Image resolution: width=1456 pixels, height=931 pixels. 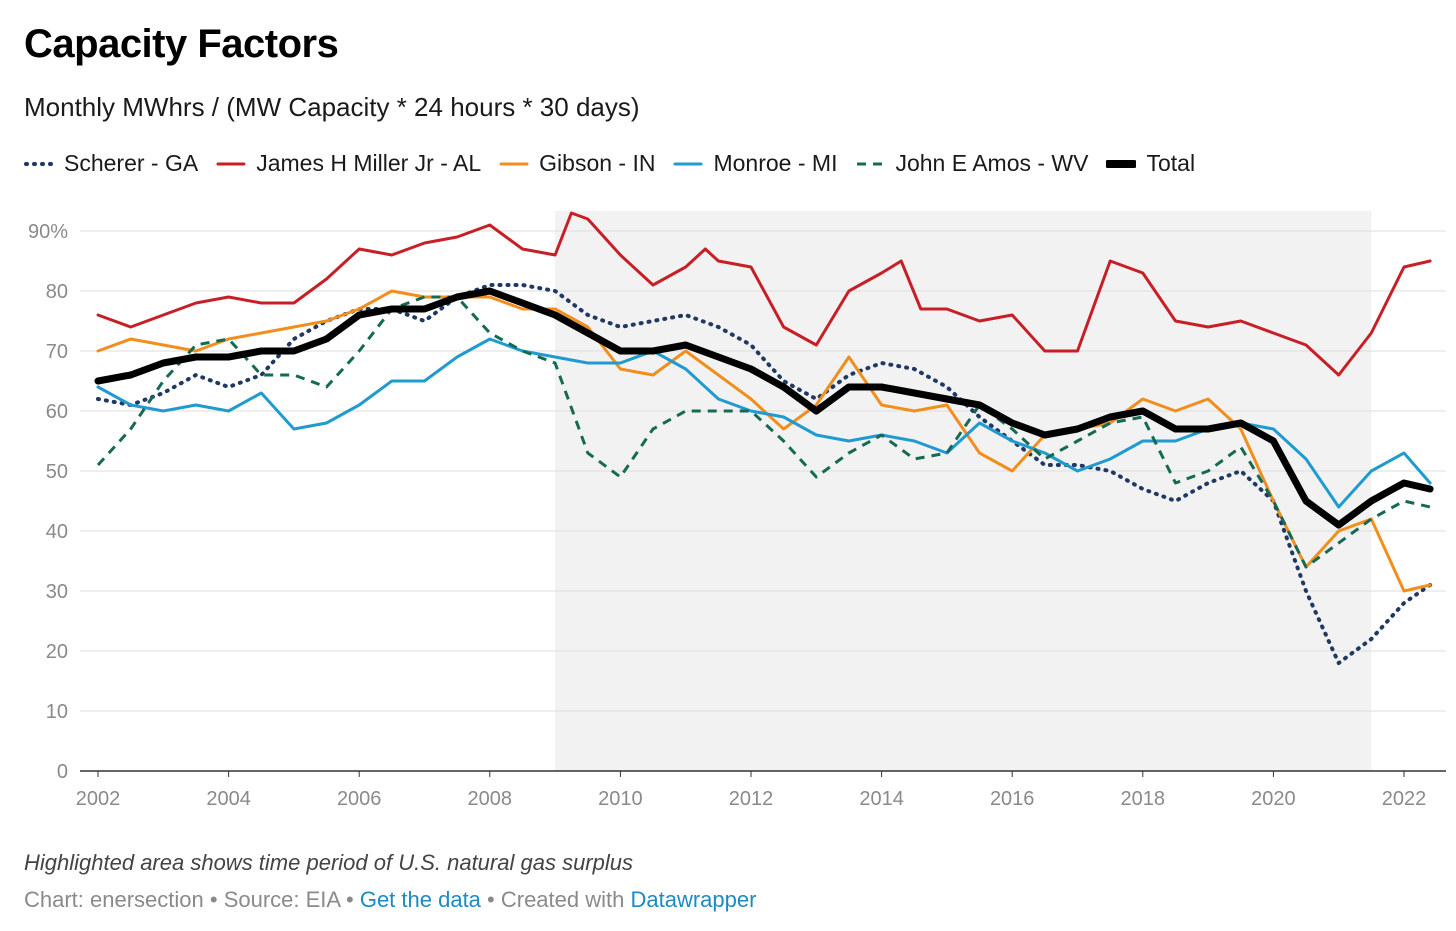 I want to click on legend-item-gibson: Gibson - IN, so click(x=577, y=163).